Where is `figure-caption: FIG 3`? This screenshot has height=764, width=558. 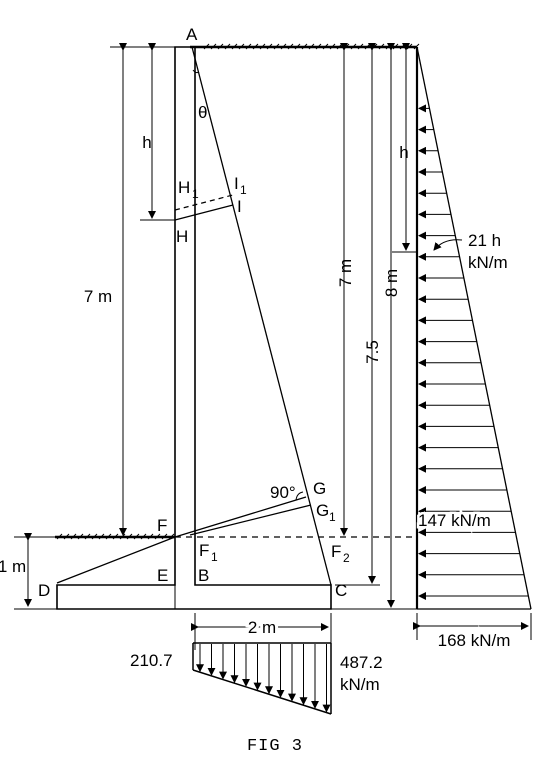
figure-caption: FIG 3 is located at coordinates (275, 746).